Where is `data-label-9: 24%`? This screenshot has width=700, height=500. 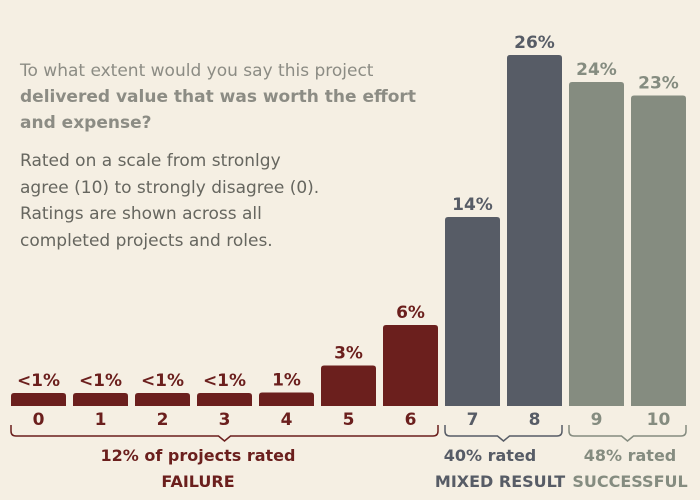 data-label-9: 24% is located at coordinates (596, 70).